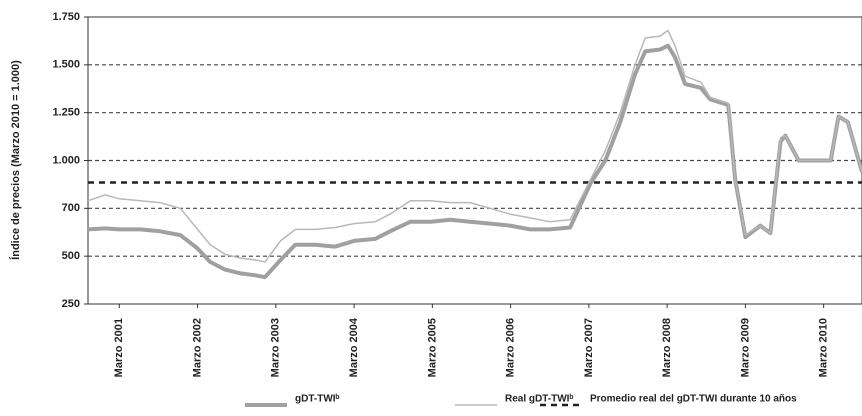  What do you see at coordinates (589, 347) in the screenshot?
I see `x-tick-label: Marzo 2007` at bounding box center [589, 347].